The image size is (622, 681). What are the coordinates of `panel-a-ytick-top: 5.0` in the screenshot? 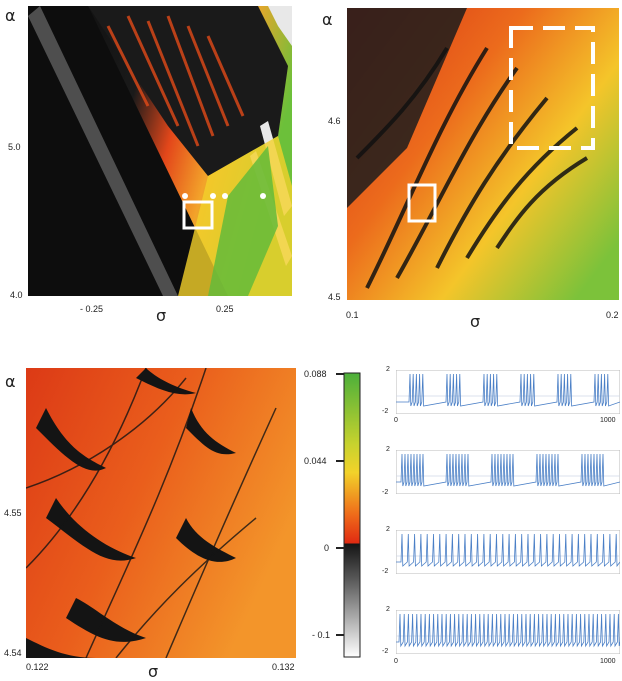 It's located at (14, 147).